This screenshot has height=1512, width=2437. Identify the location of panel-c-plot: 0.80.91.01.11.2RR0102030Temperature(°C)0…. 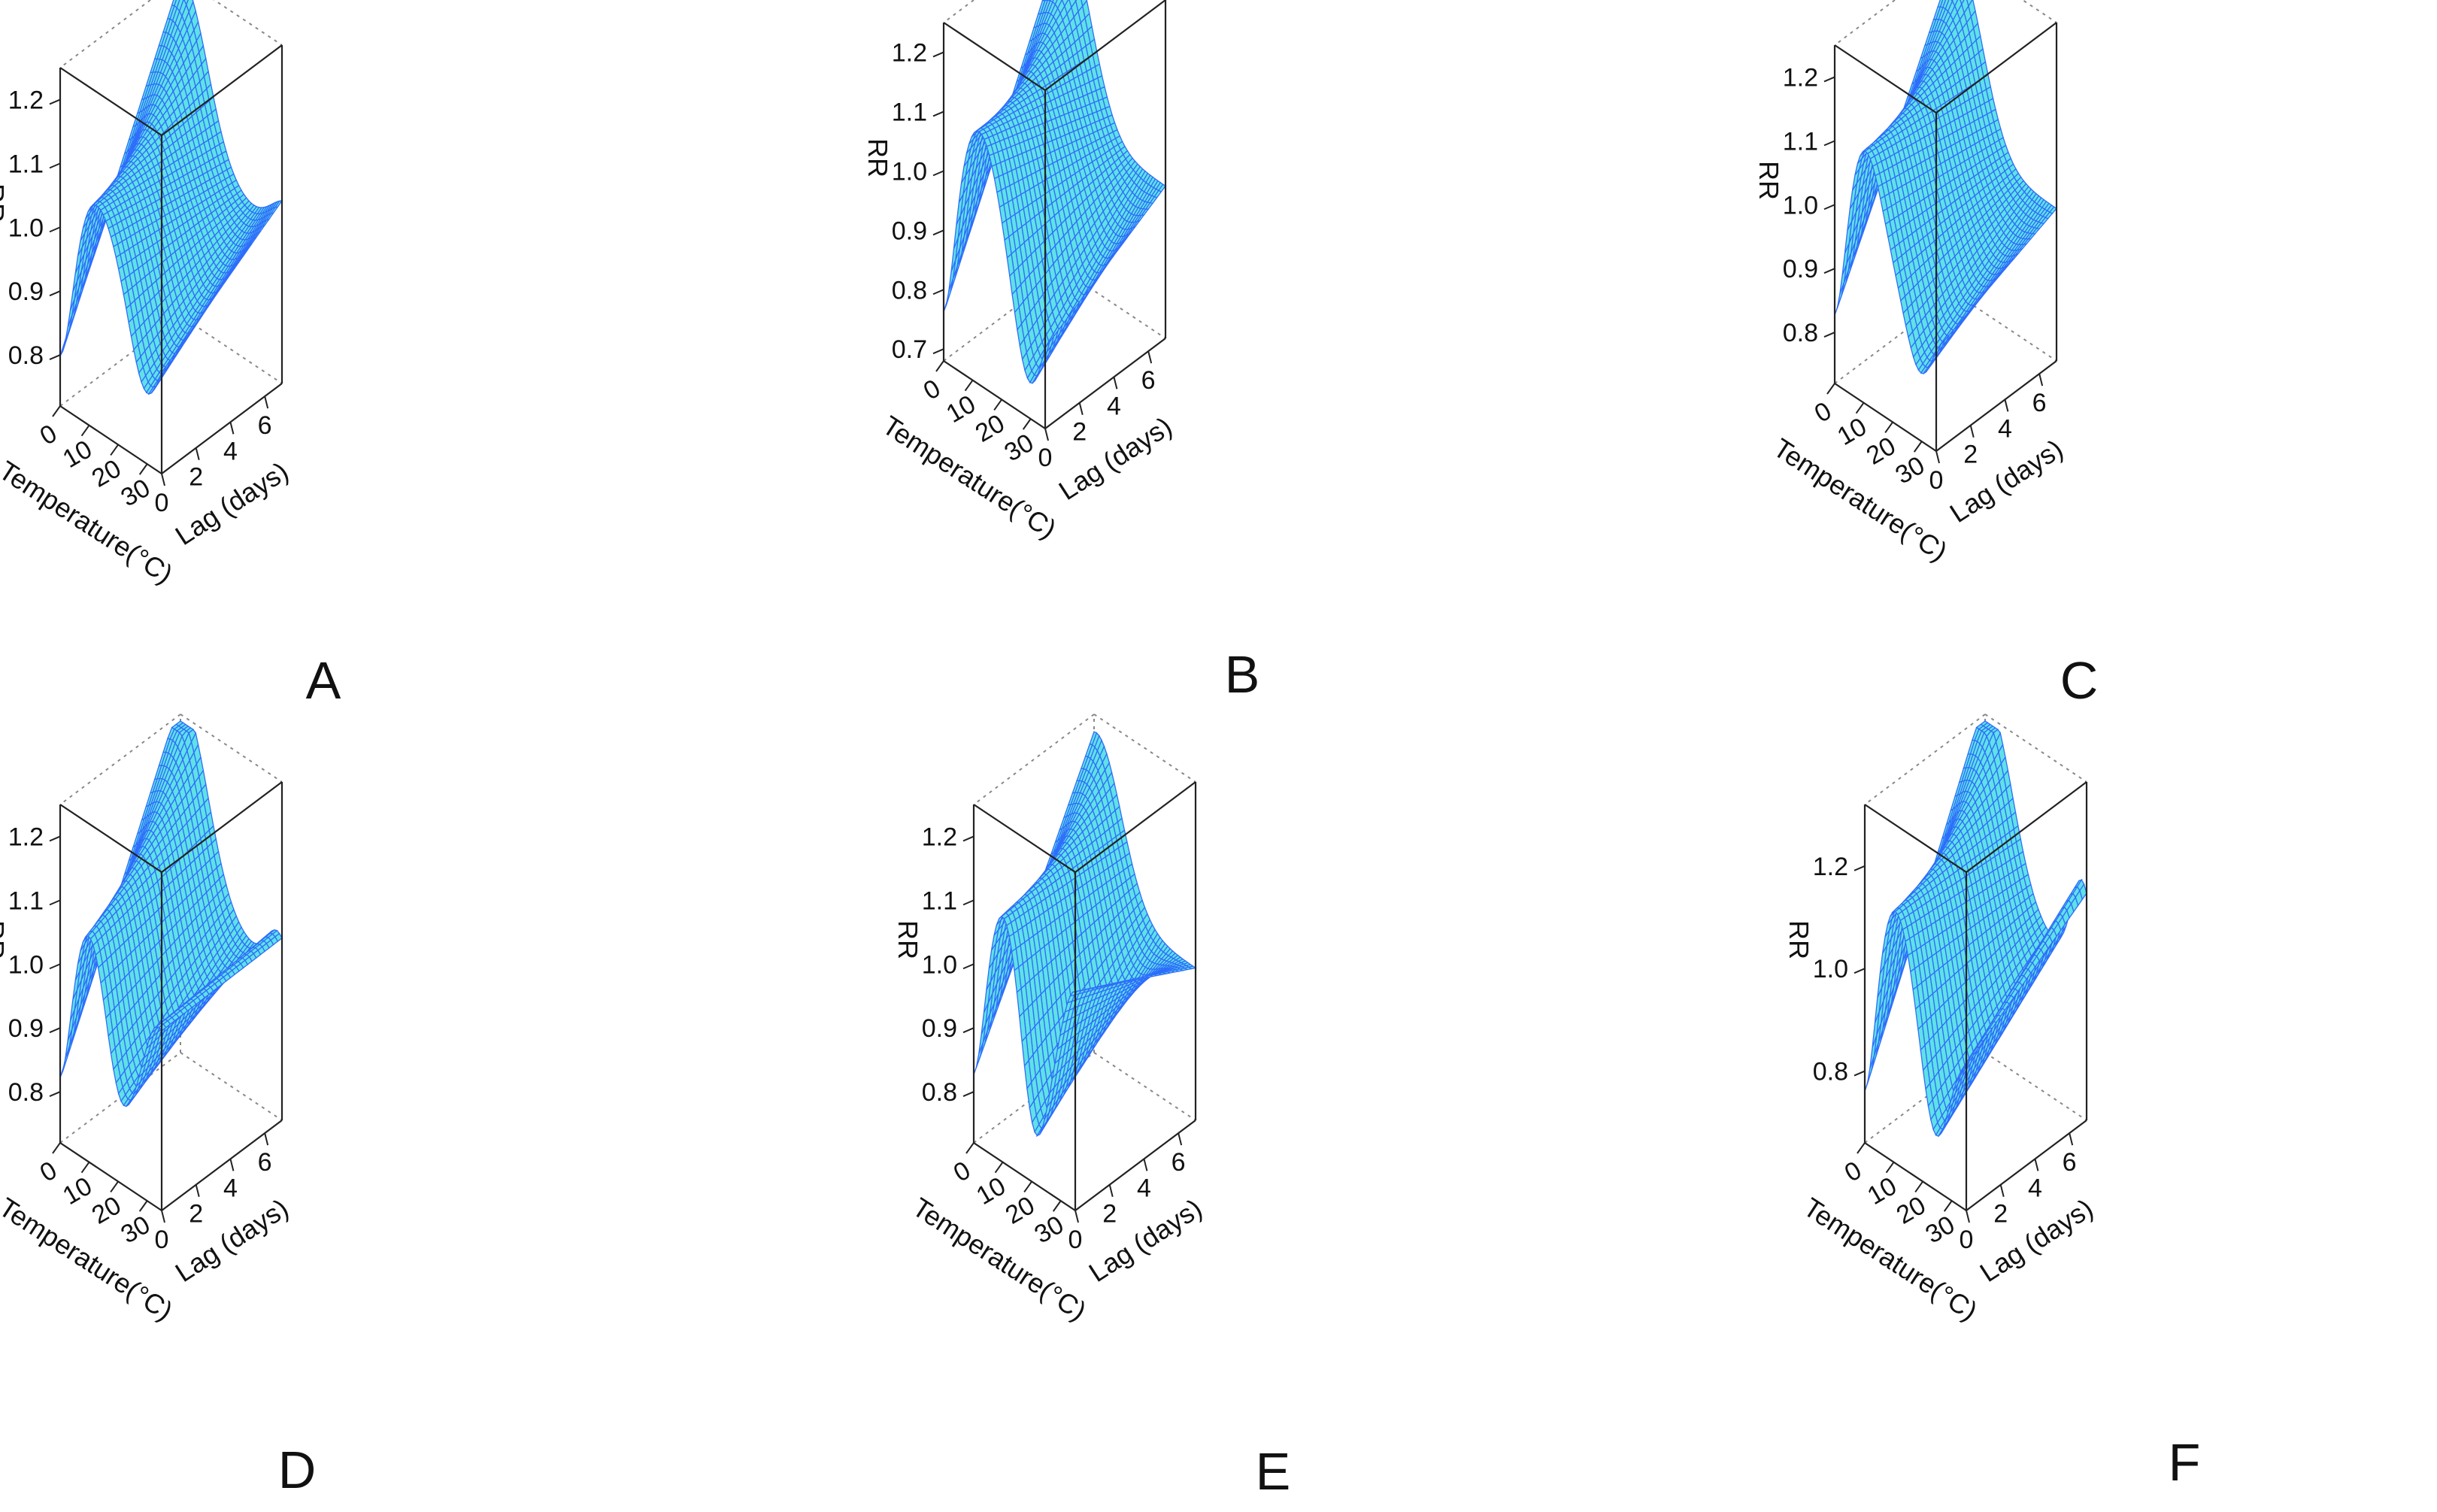
(1911, 283).